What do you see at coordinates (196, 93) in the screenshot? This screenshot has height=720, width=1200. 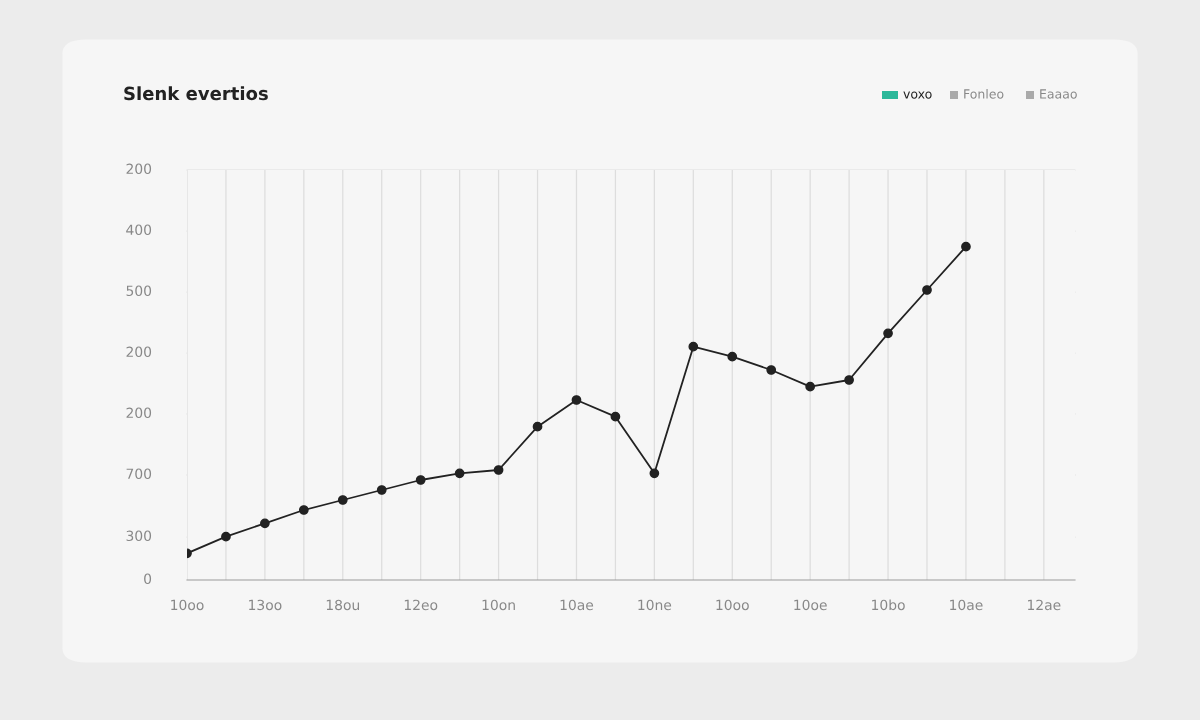 I see `chart-title: Slenk evertios` at bounding box center [196, 93].